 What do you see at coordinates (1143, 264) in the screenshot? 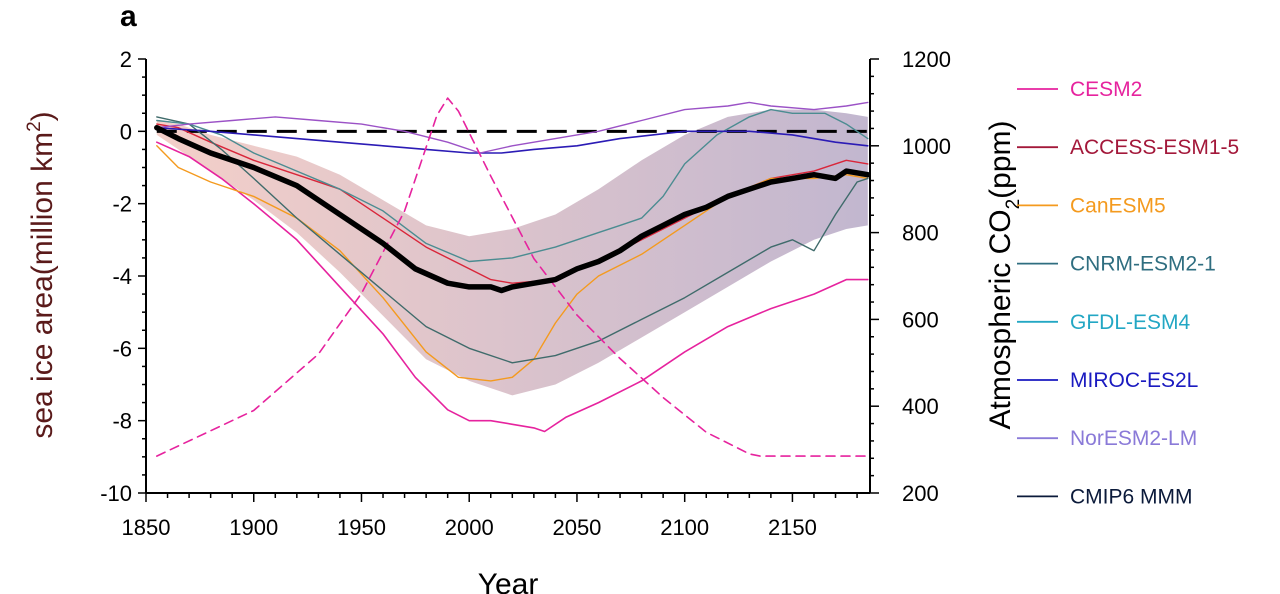
I see `legend-label: CNRM-ESM2-1` at bounding box center [1143, 264].